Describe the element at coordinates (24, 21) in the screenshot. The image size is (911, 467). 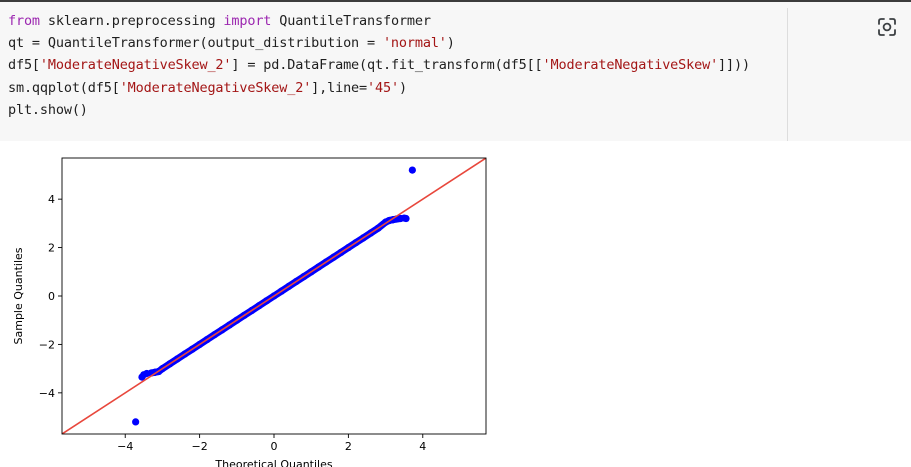
I see `code-keyword: from` at that location.